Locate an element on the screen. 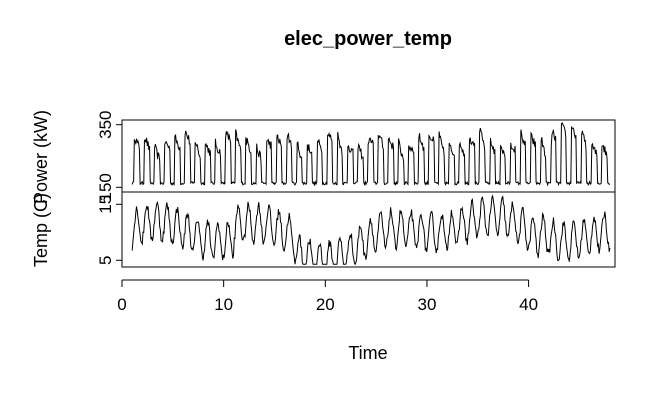 The height and width of the screenshot is (412, 667). y-axis-labels: Power (kW) Temp (C) is located at coordinates (41, 188).